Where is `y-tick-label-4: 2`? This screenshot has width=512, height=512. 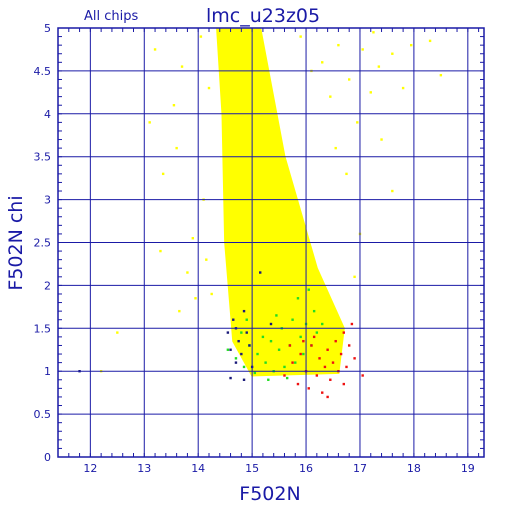 y-tick-label-4: 2 is located at coordinates (47, 285).